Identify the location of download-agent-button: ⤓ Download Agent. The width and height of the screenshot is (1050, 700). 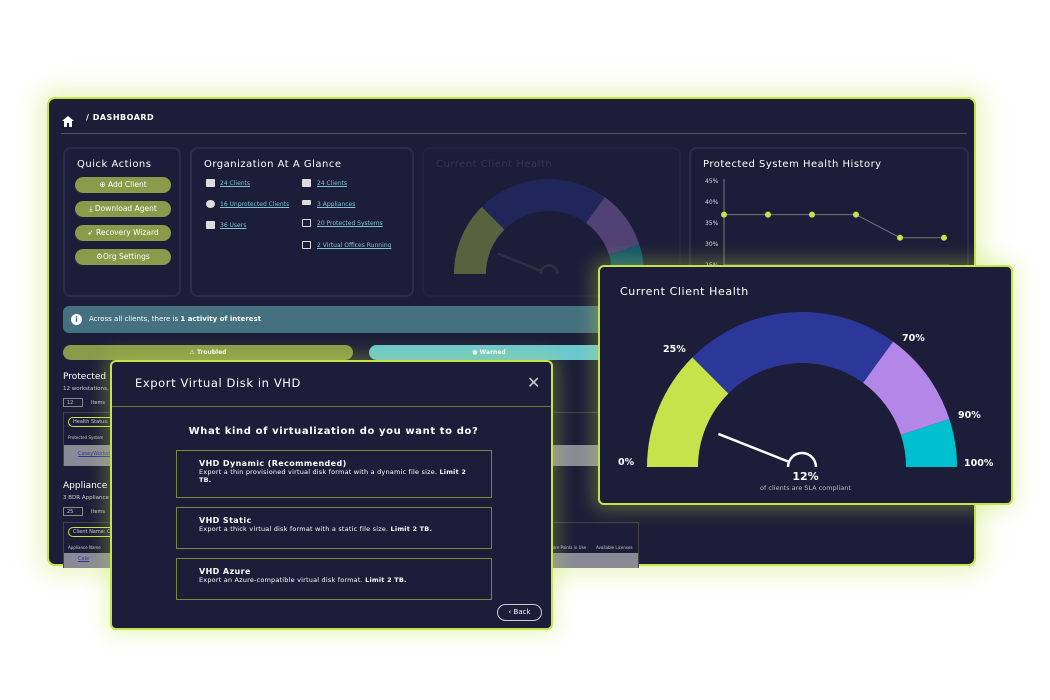
(123, 209).